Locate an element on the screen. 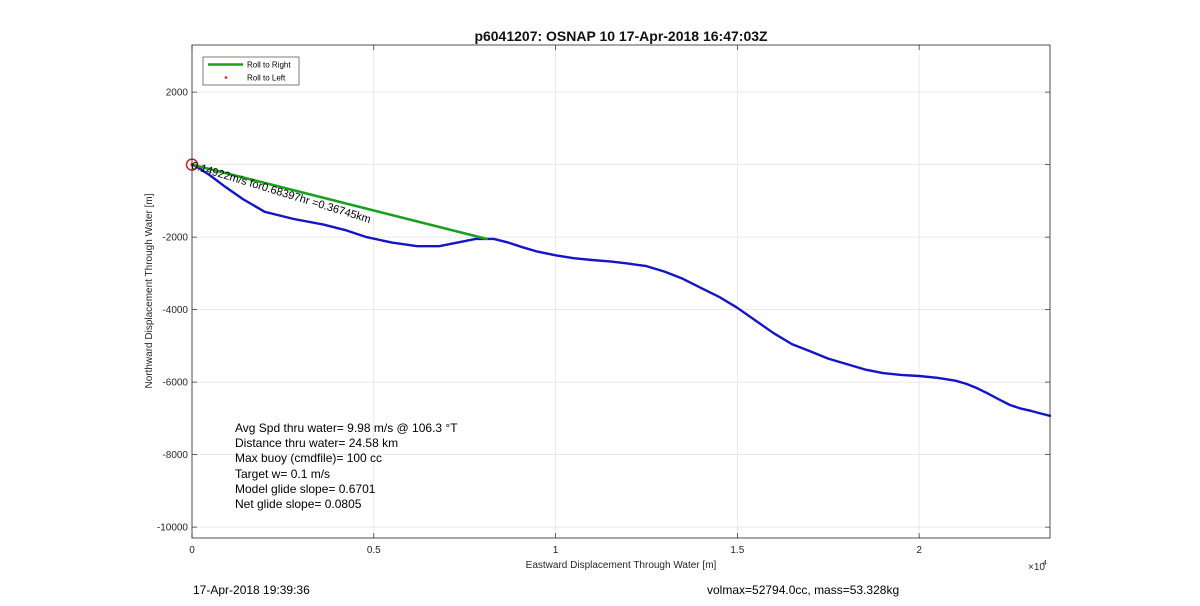  x-exponent-base: ×10 is located at coordinates (1036, 567).